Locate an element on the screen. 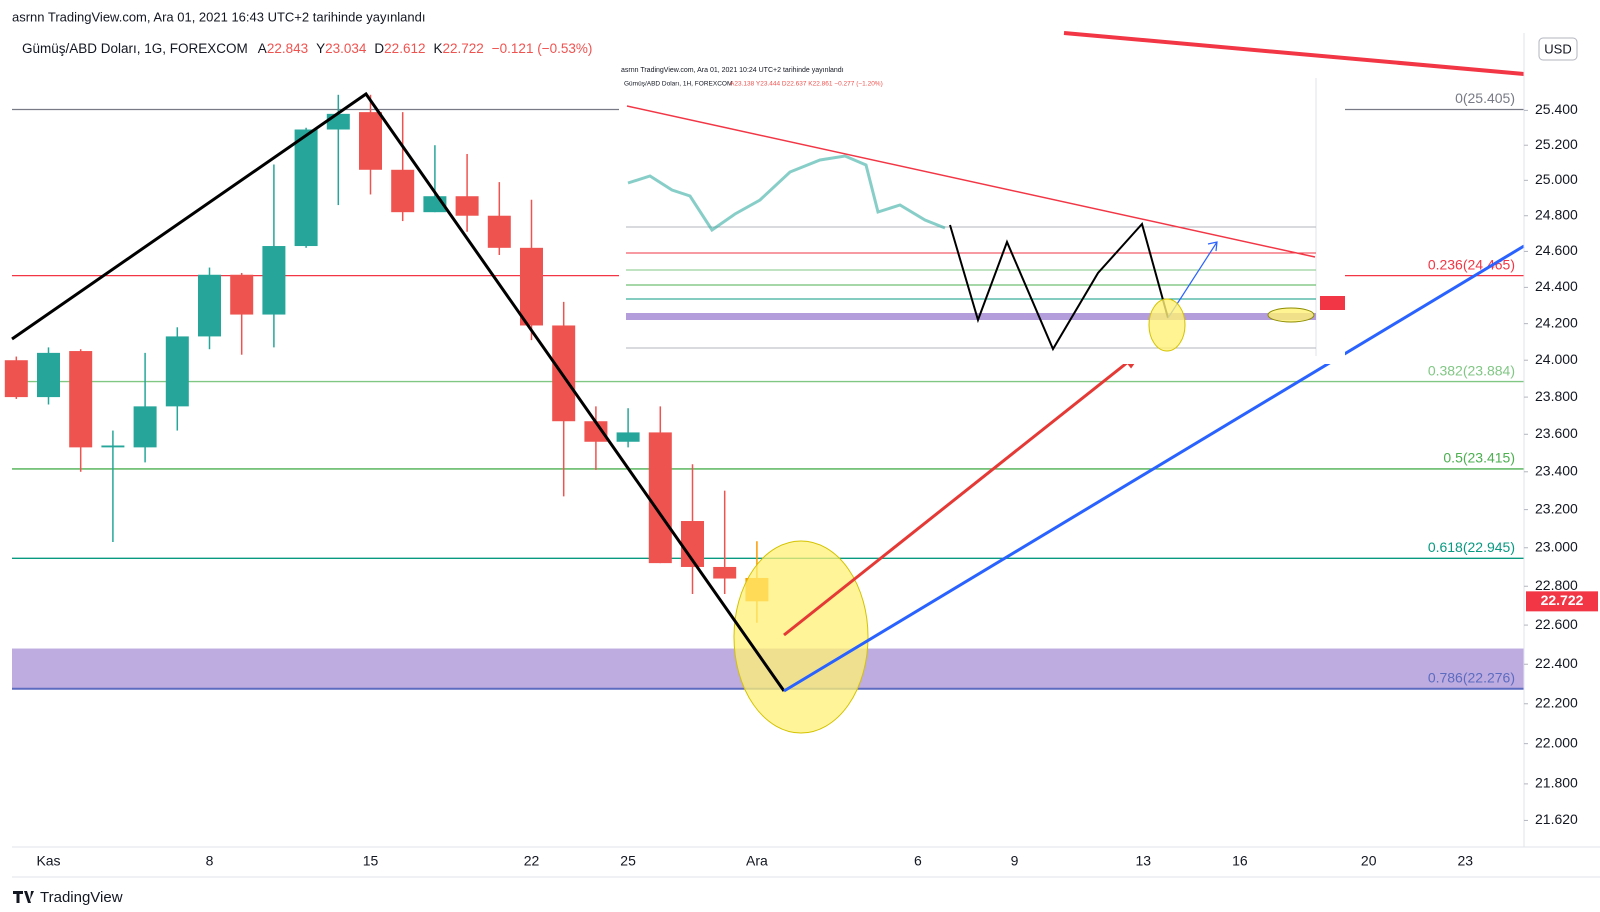 The image size is (1600, 912). y-tick-label: 23.400 is located at coordinates (1556, 470).